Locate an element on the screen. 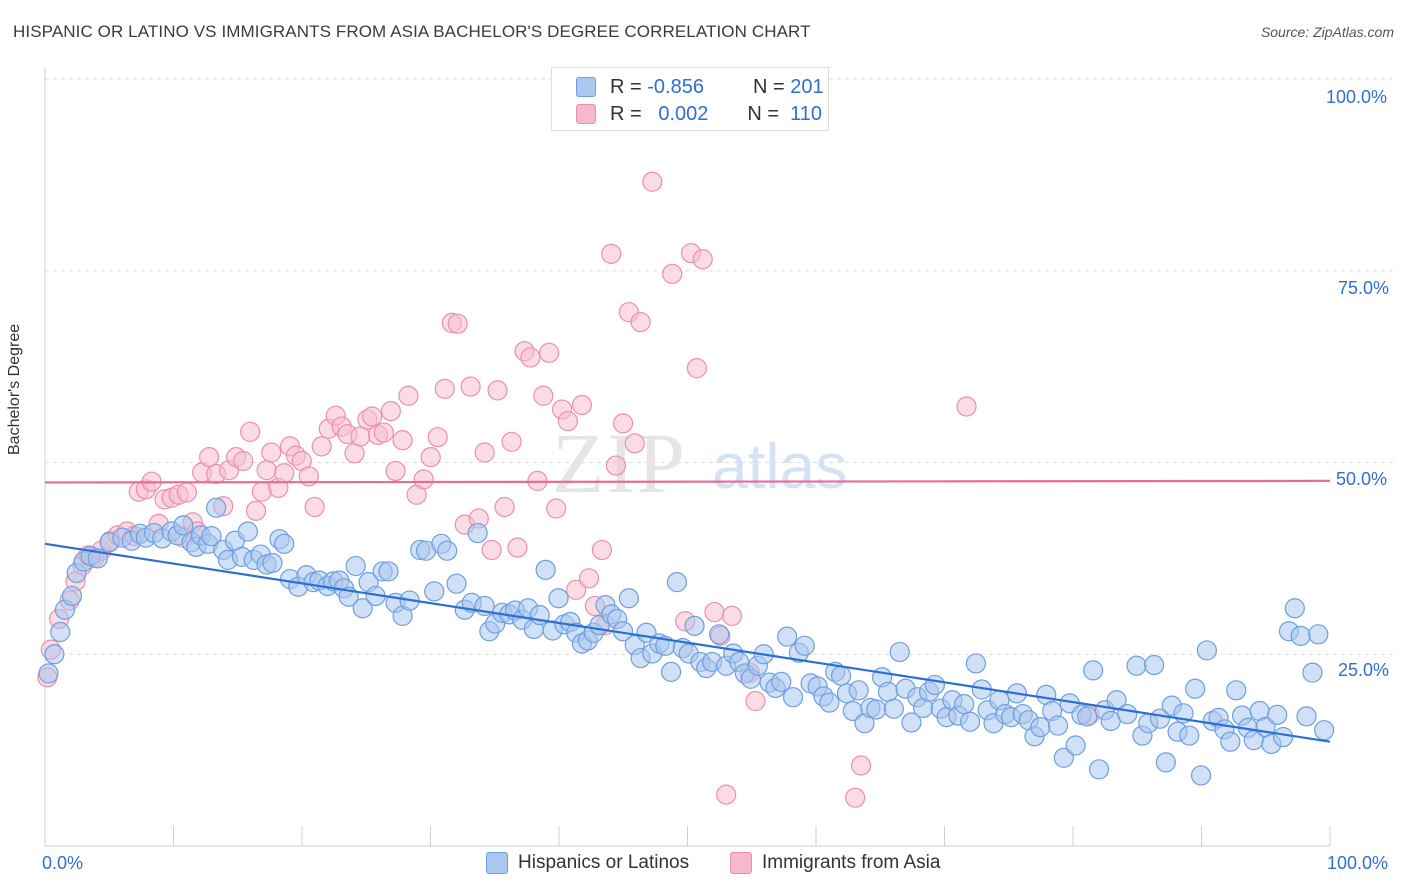 The height and width of the screenshot is (892, 1406). legend-label-hispanics: Hispanics or Latinos is located at coordinates (604, 862).